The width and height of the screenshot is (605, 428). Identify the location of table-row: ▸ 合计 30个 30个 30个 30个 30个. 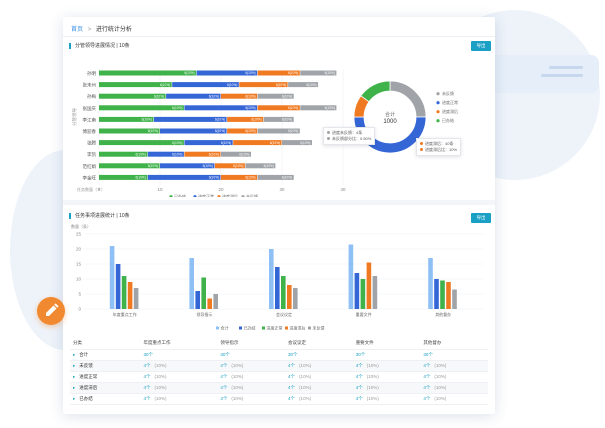
(279, 355).